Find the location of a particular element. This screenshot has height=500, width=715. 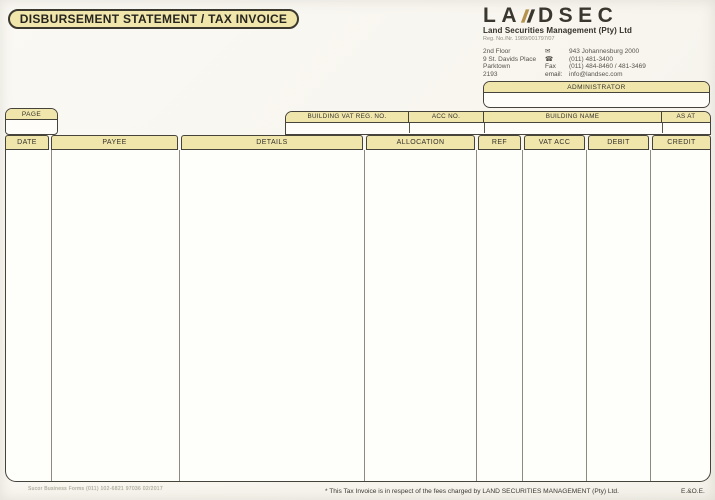

telephone-icon: ☎ is located at coordinates (549, 59).